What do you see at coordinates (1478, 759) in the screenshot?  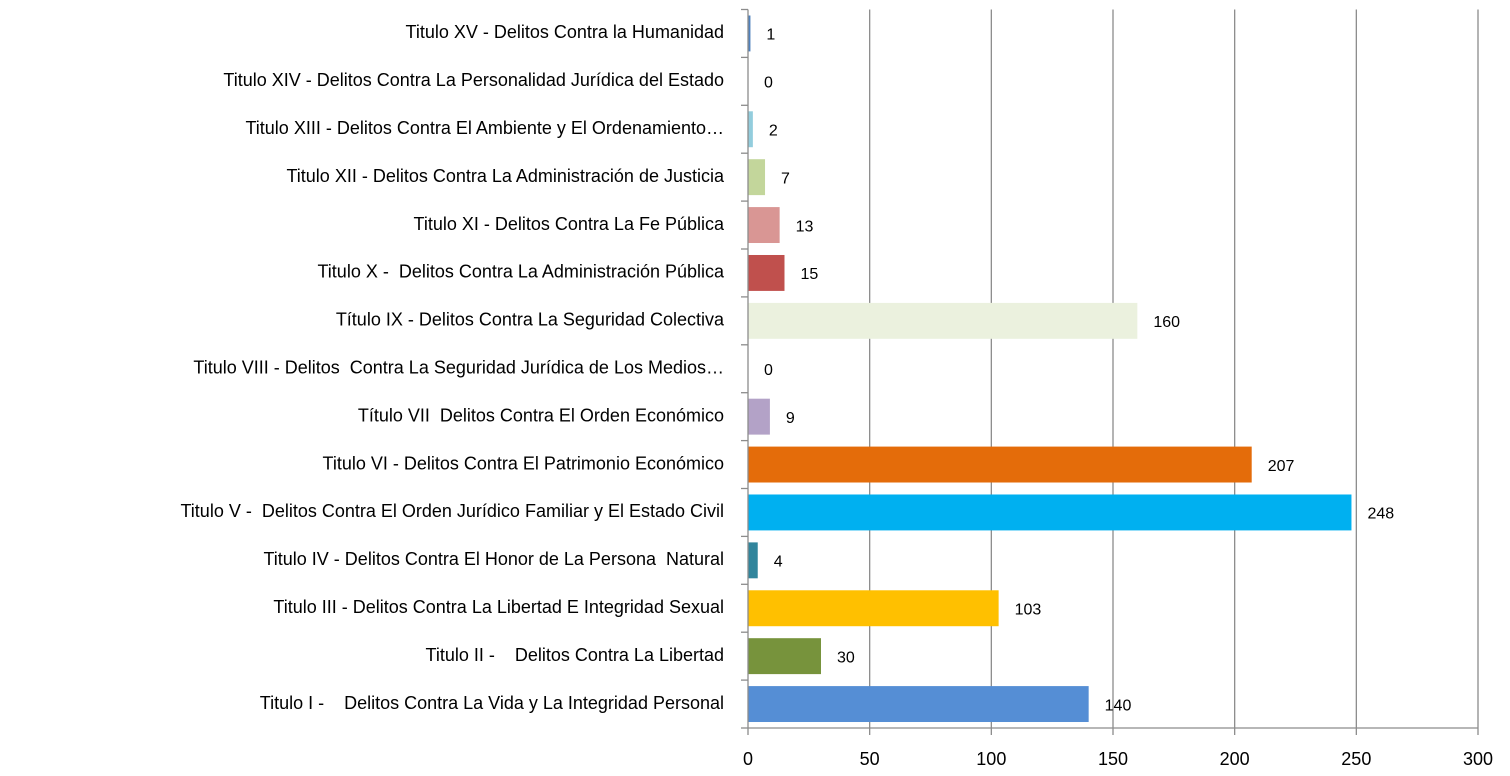 I see `x-tick-label: 300` at bounding box center [1478, 759].